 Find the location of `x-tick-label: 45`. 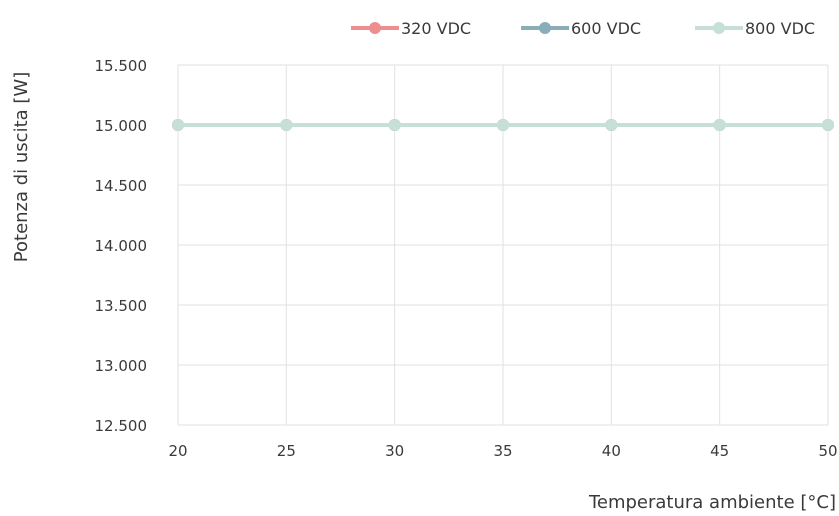

x-tick-label: 45 is located at coordinates (719, 451).